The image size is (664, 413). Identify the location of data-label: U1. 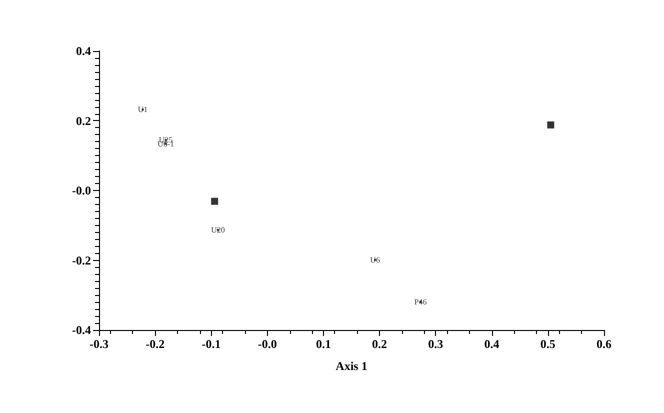
(143, 109).